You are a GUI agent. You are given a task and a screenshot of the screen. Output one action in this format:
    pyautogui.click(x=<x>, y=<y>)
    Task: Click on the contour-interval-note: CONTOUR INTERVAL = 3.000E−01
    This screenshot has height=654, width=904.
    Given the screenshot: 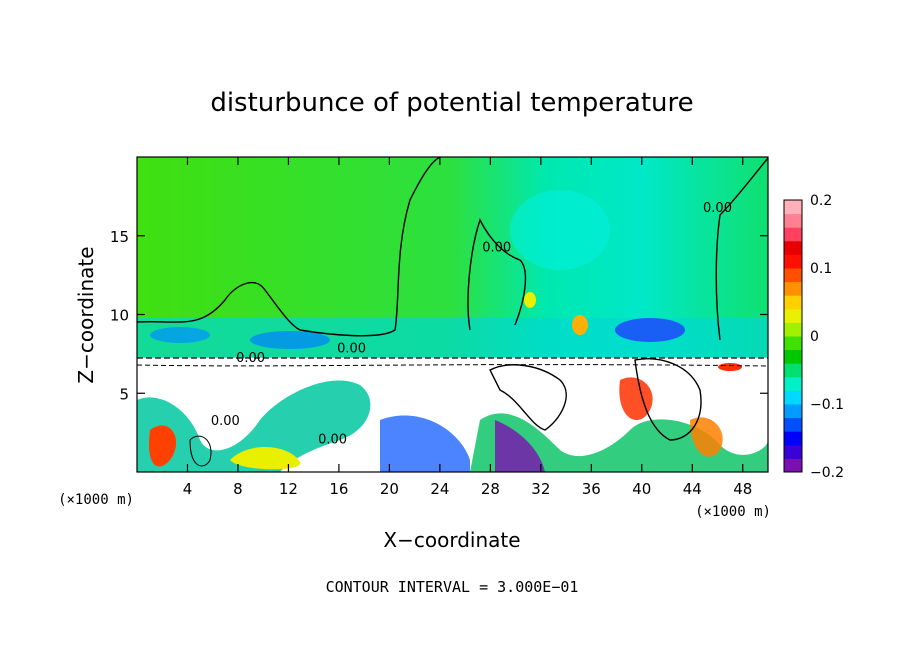 What is the action you would take?
    pyautogui.click(x=452, y=587)
    